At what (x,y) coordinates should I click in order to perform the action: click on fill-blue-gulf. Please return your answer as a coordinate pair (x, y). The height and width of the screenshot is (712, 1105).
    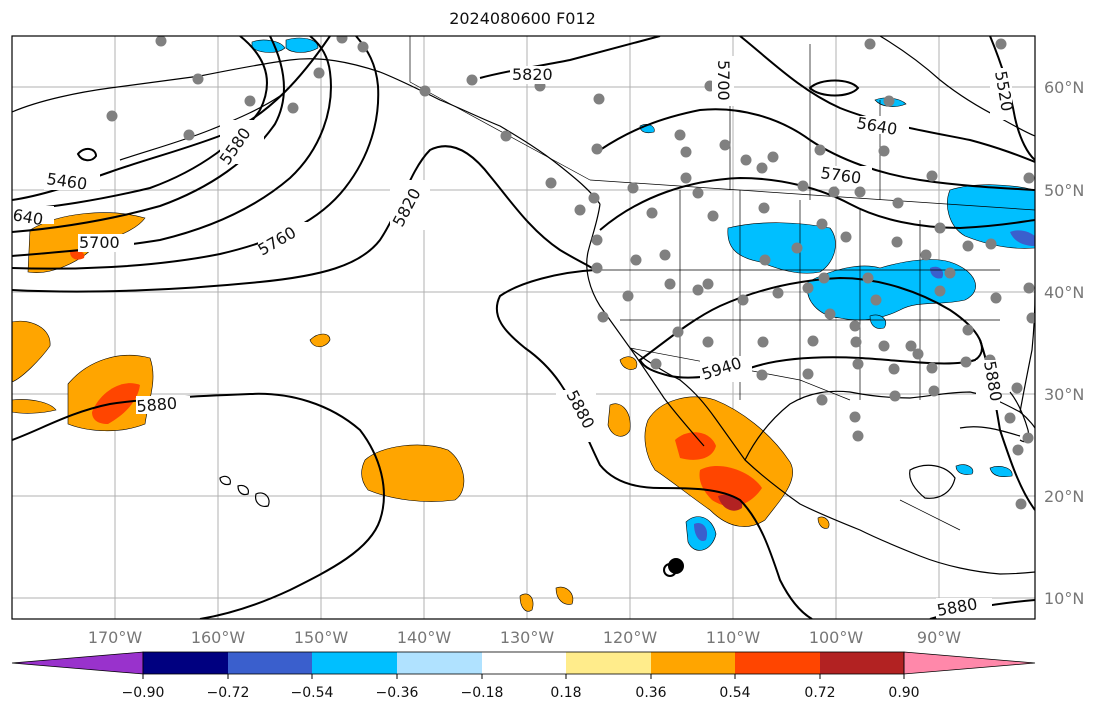
    Looking at the image, I should click on (964, 469).